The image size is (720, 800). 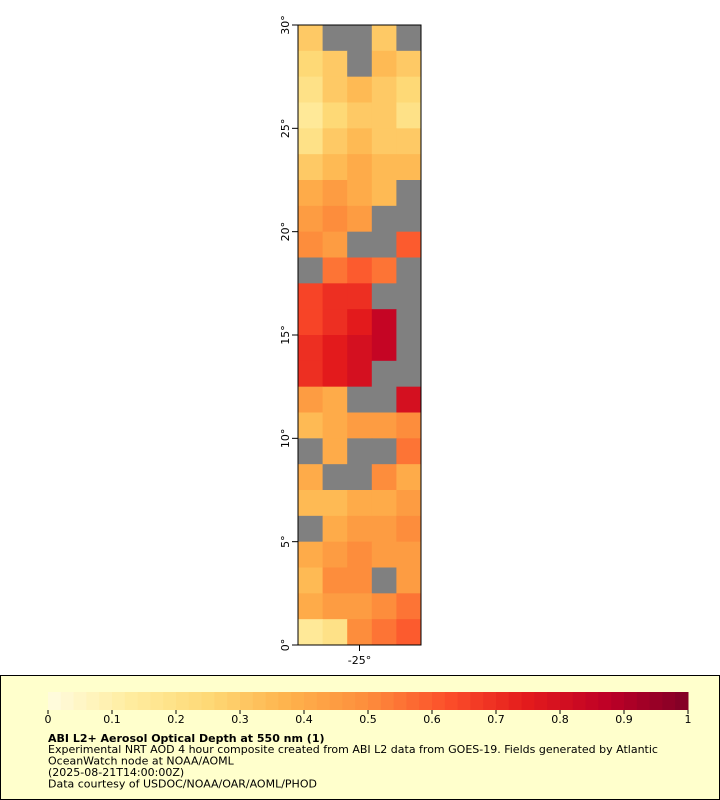 What do you see at coordinates (304, 719) in the screenshot?
I see `colorbar-tick-label: 0.4` at bounding box center [304, 719].